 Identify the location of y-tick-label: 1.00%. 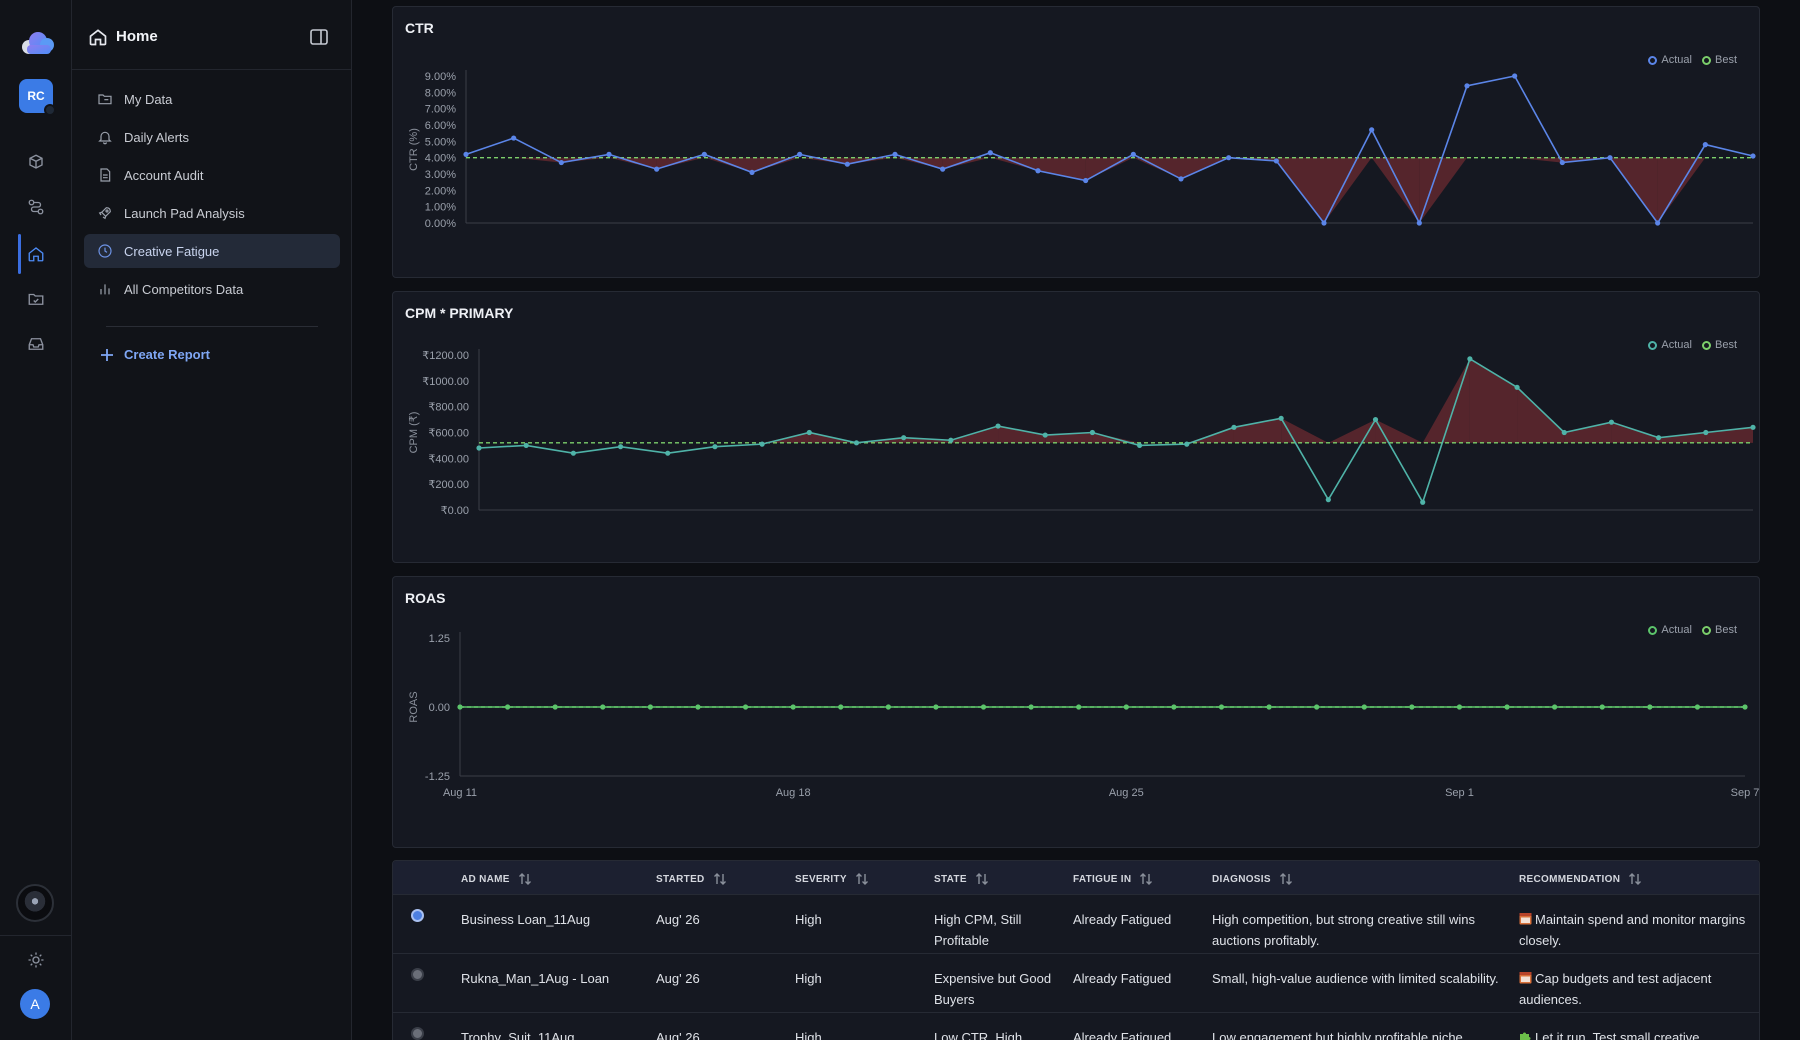
(440, 208).